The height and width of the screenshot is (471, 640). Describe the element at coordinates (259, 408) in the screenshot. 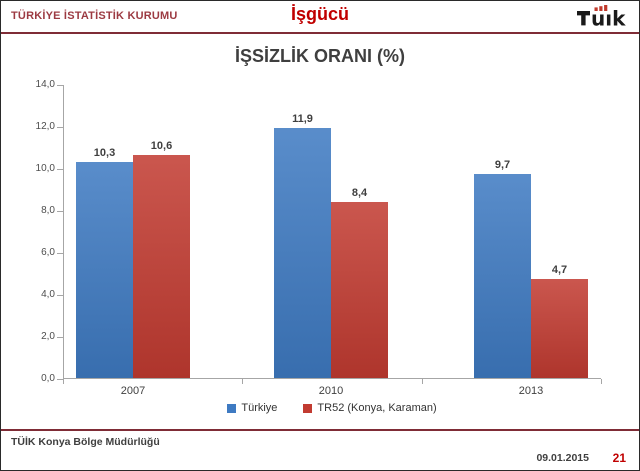

I see `legend-label: Türkiye` at that location.